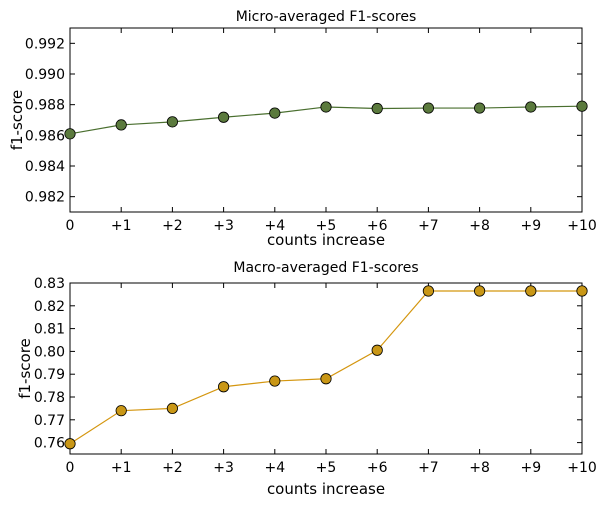  I want to click on macro-ytick-label: 0.81, so click(49, 330).